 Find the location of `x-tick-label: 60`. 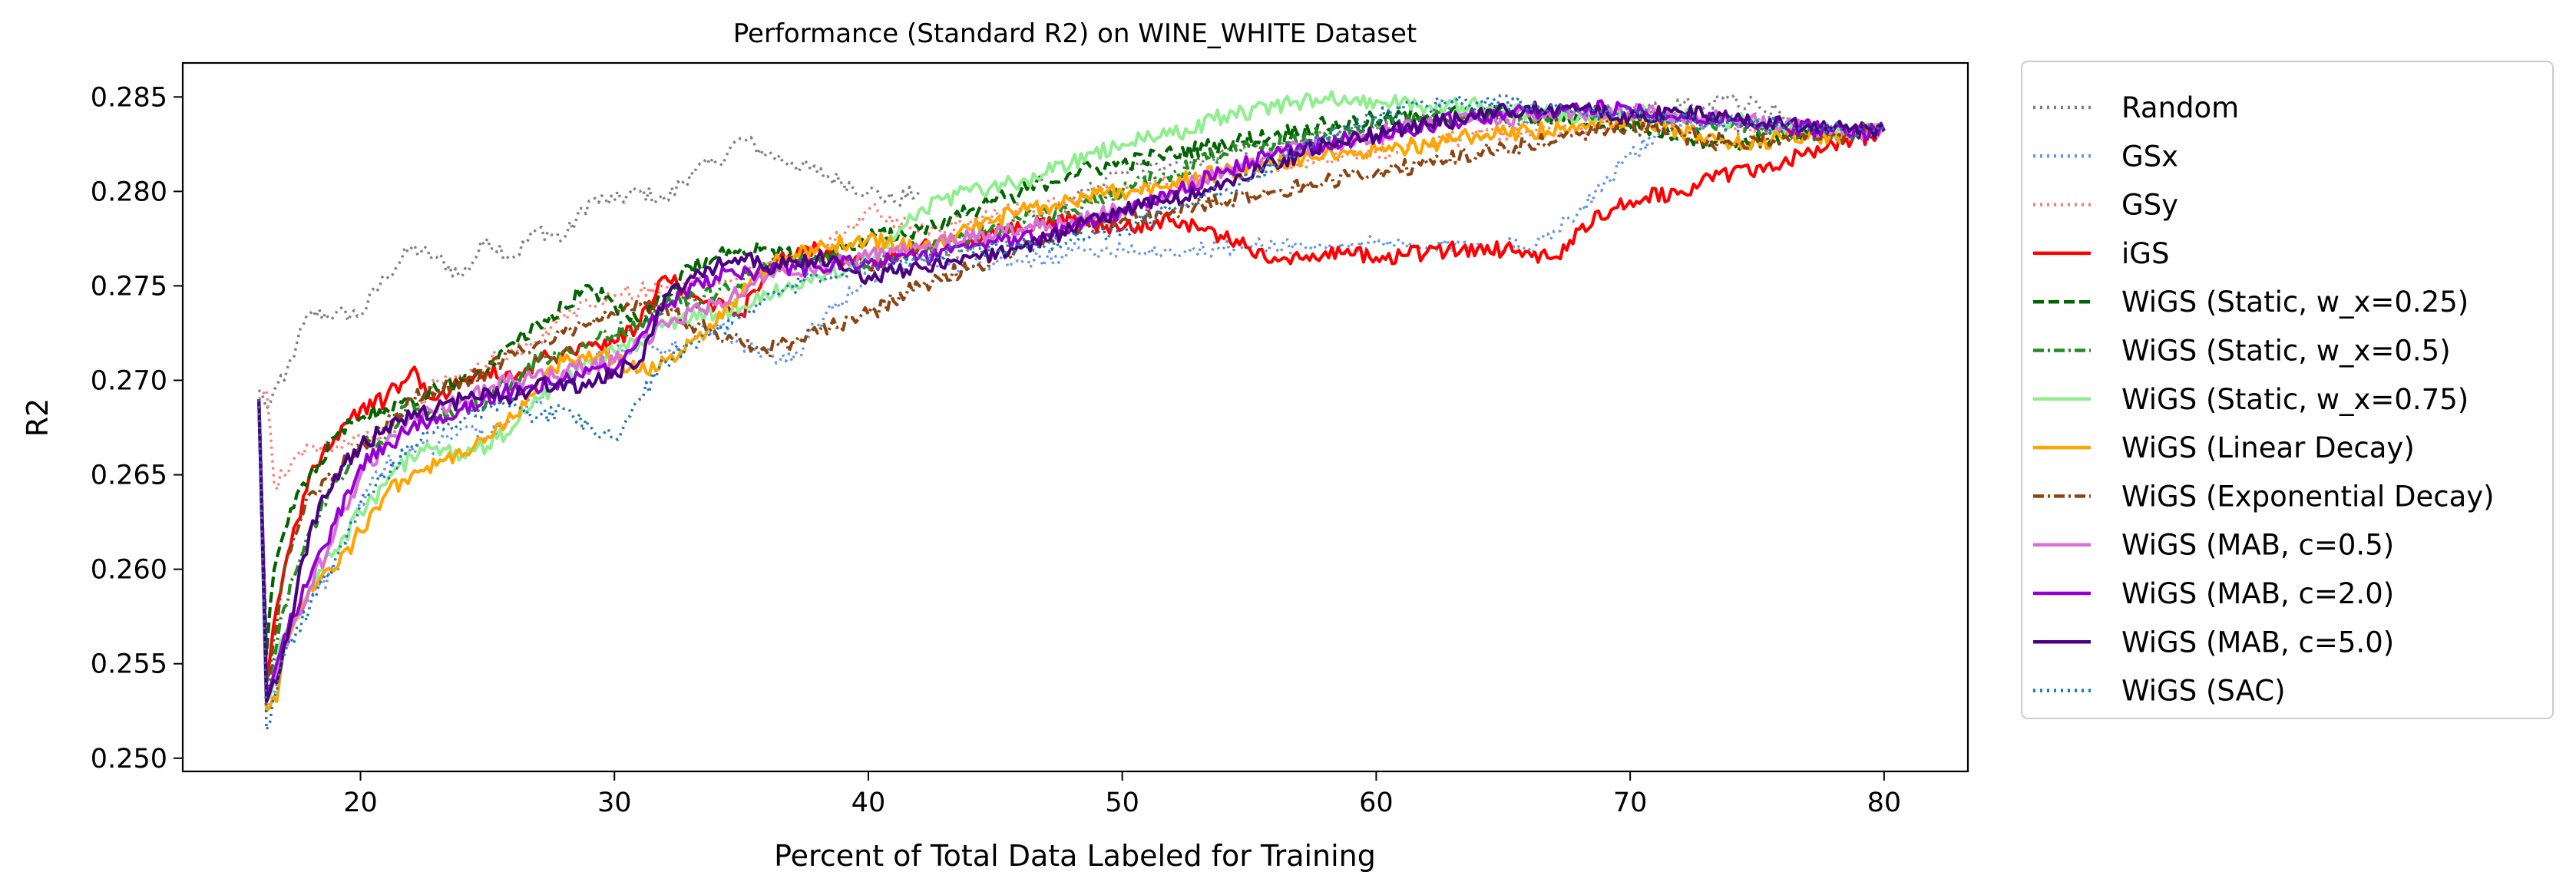

x-tick-label: 60 is located at coordinates (1376, 803).